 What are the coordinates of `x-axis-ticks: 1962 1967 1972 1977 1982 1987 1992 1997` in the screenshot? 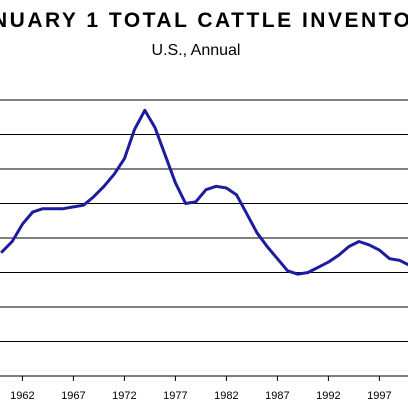 It's located at (201, 389).